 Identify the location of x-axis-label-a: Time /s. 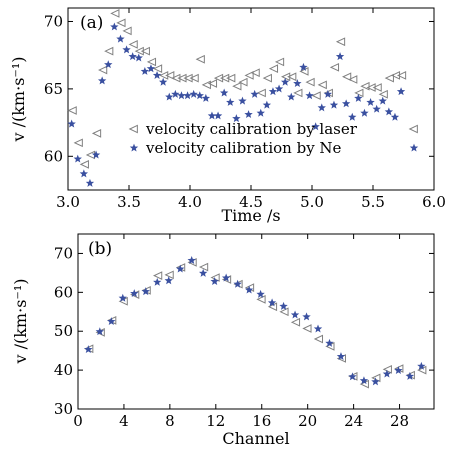
(250, 215).